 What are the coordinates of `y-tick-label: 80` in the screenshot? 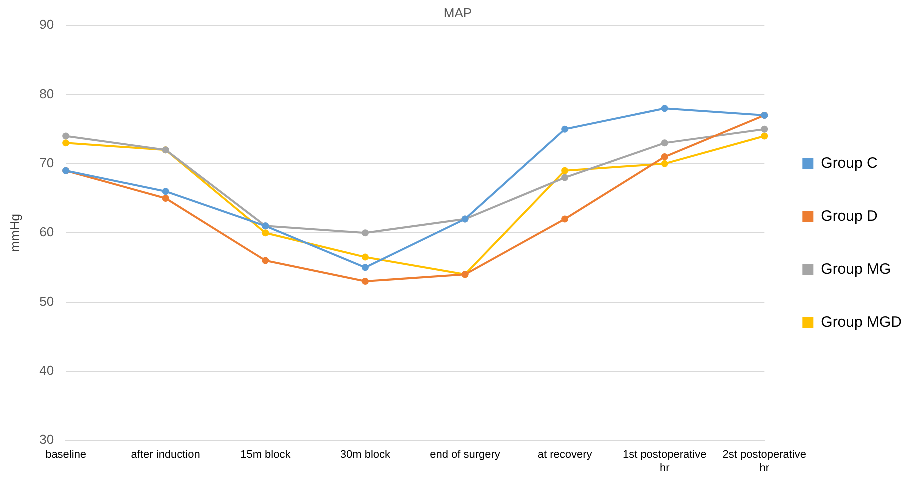 It's located at (47, 94).